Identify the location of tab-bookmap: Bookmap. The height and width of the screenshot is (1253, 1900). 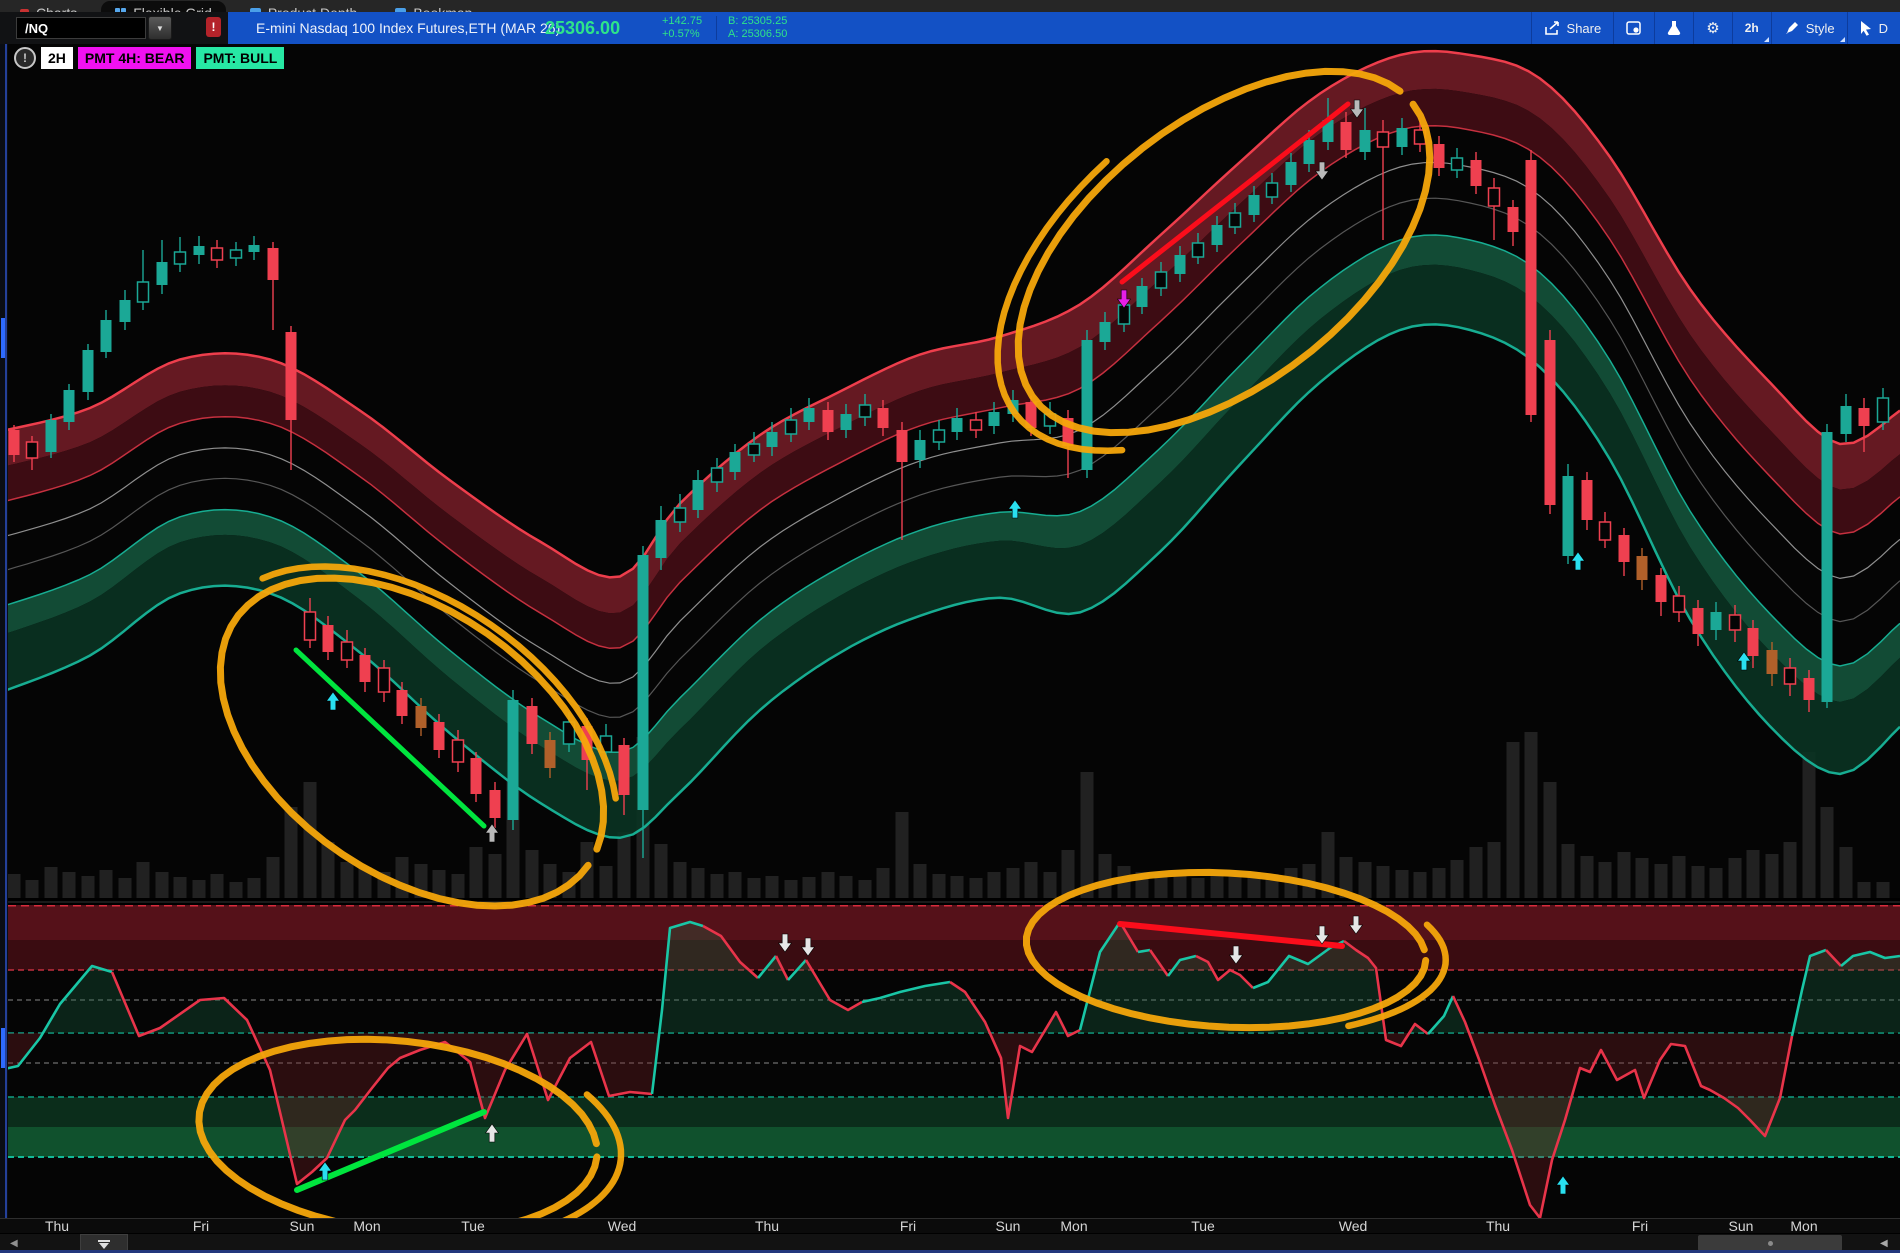
(433, 6).